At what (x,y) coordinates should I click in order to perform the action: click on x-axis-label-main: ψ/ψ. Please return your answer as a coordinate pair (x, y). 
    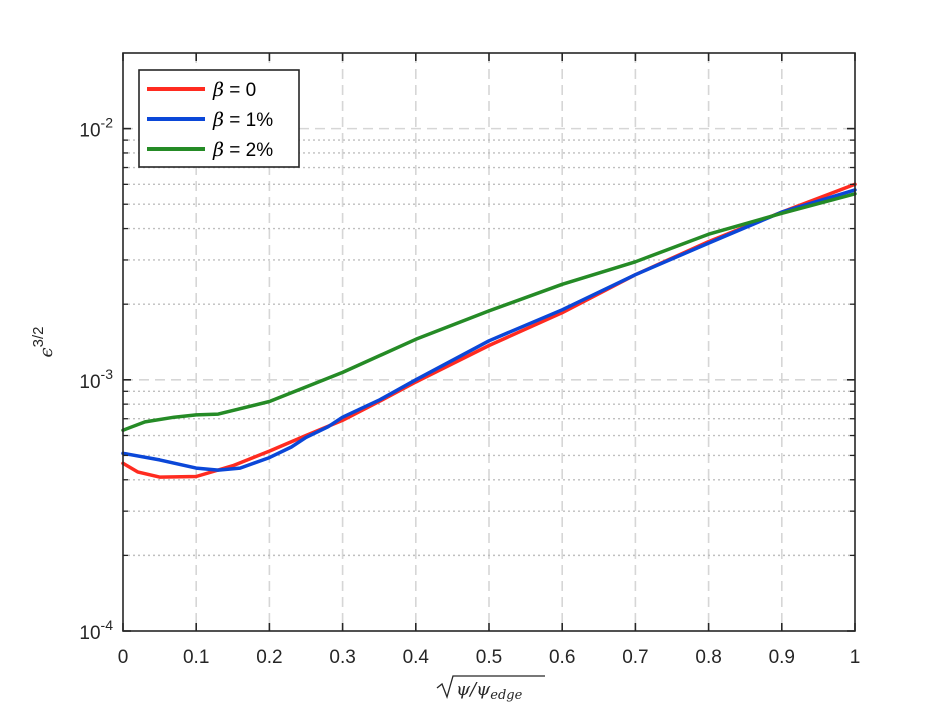
    Looking at the image, I should click on (473, 689).